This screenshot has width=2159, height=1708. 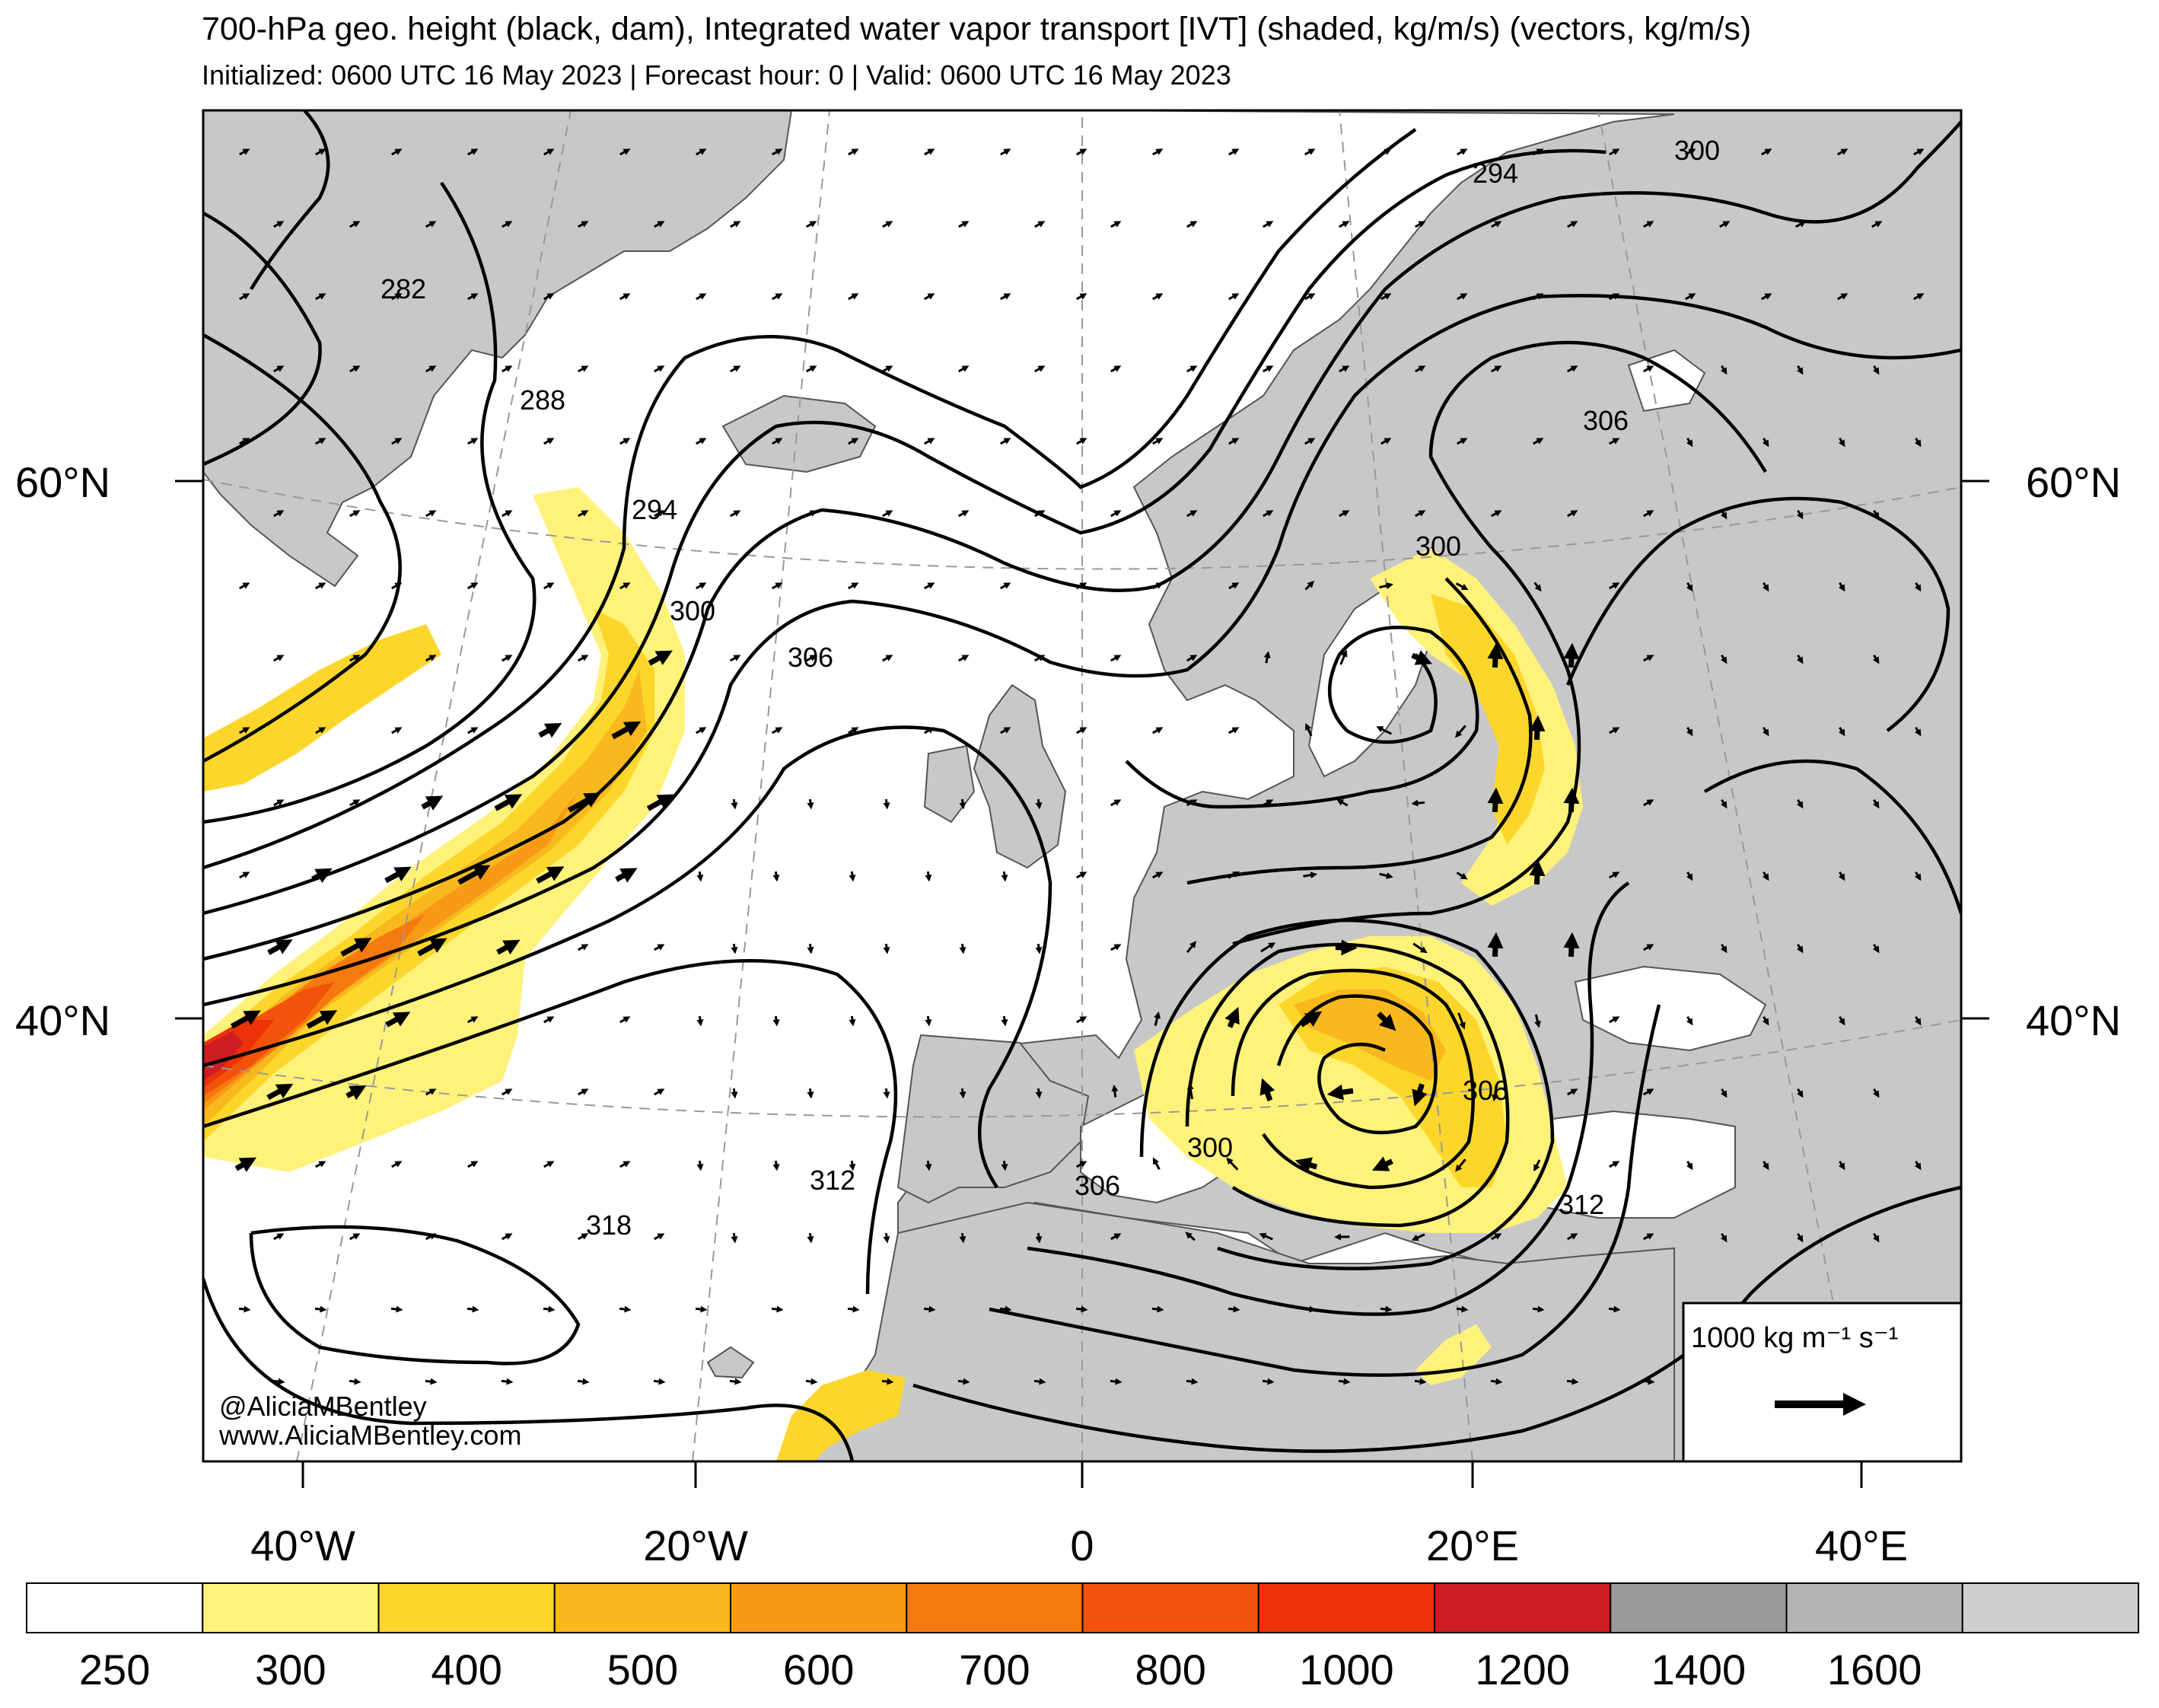 I want to click on lon-label-40w: 40°W, so click(x=302, y=1545).